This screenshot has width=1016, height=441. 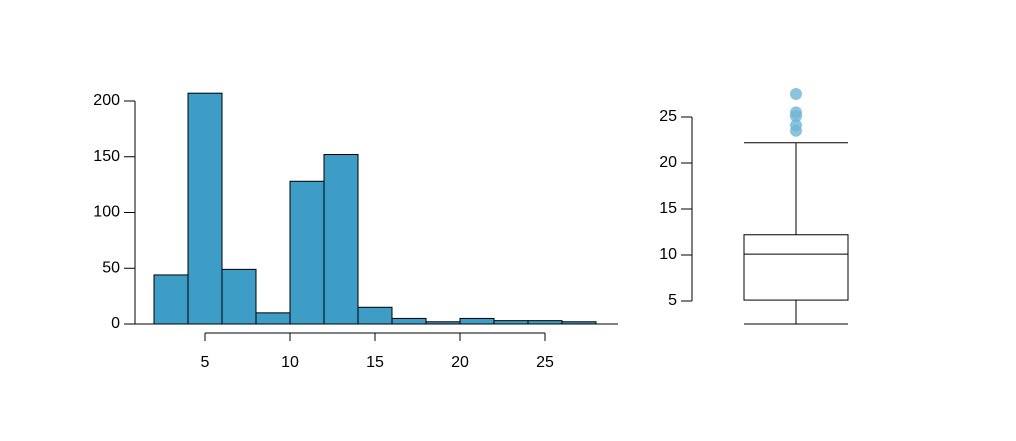 I want to click on x-tick-label: 10, so click(x=290, y=362).